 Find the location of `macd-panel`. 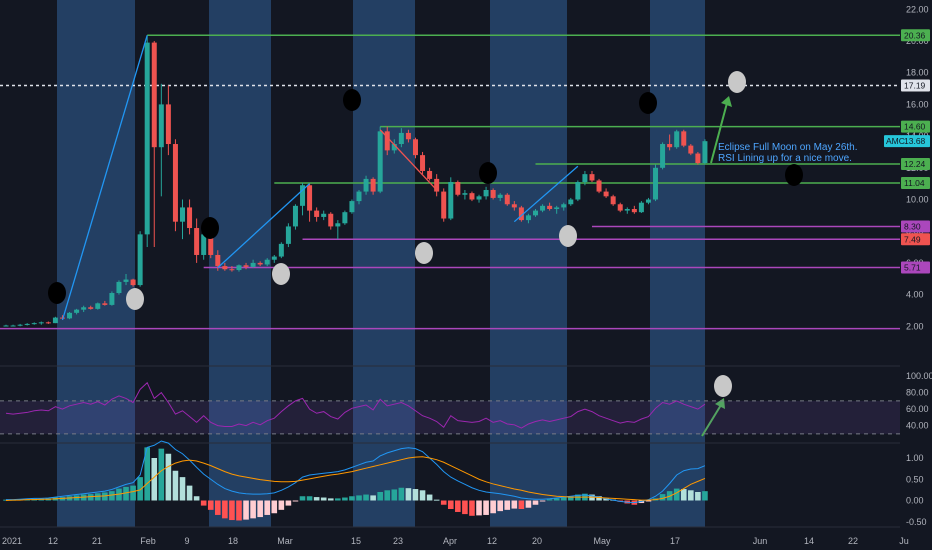

macd-panel is located at coordinates (355, 480).